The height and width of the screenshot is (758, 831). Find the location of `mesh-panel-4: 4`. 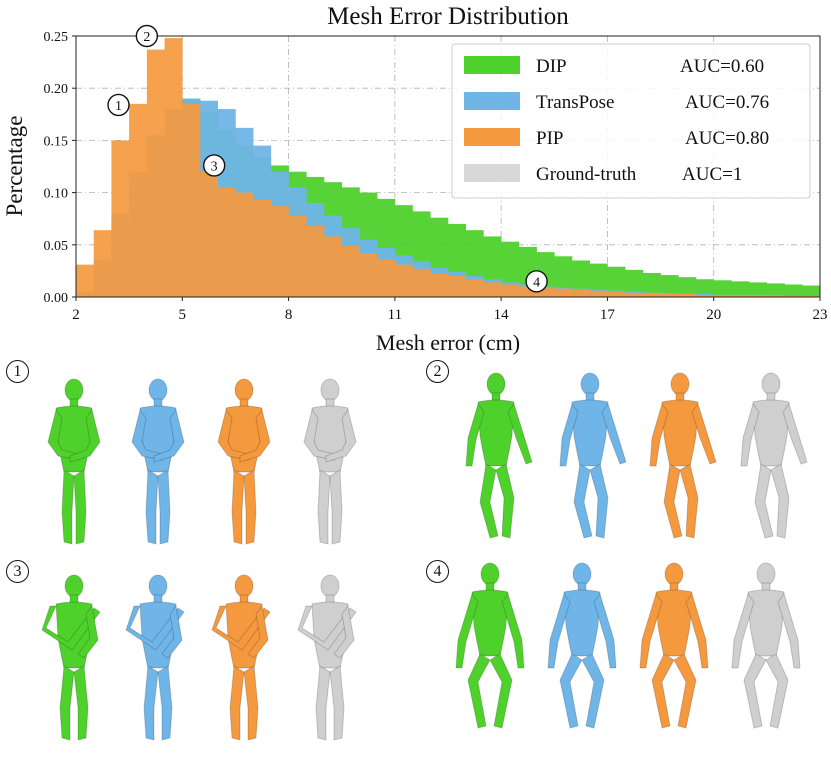

mesh-panel-4: 4 is located at coordinates (625, 648).